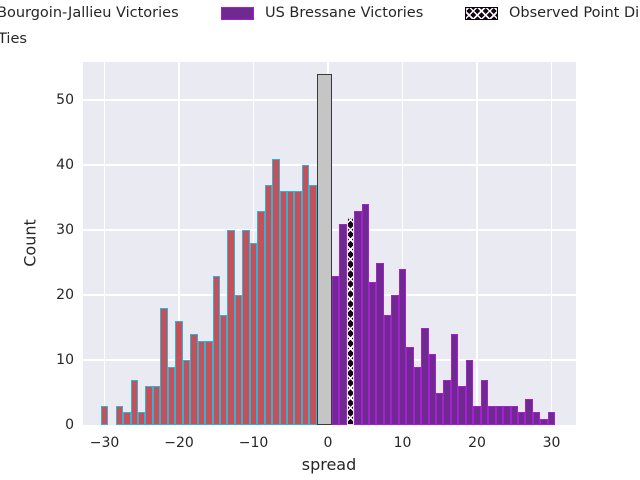 This screenshot has height=480, width=640. What do you see at coordinates (350, 321) in the screenshot?
I see `observed-point-differential-bar` at bounding box center [350, 321].